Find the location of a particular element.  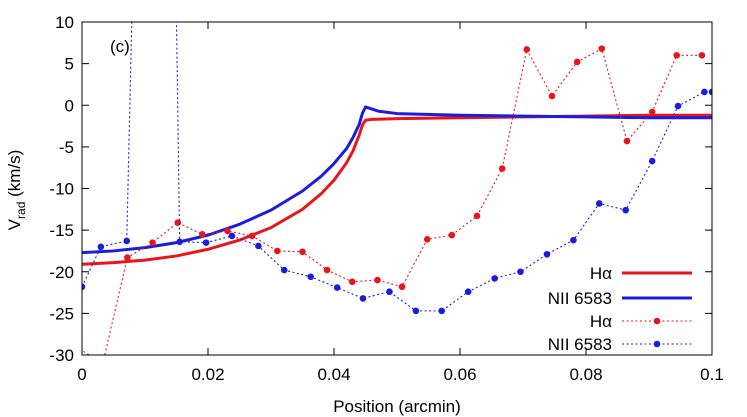

legend-label-3: NII 6583 is located at coordinates (580, 344).